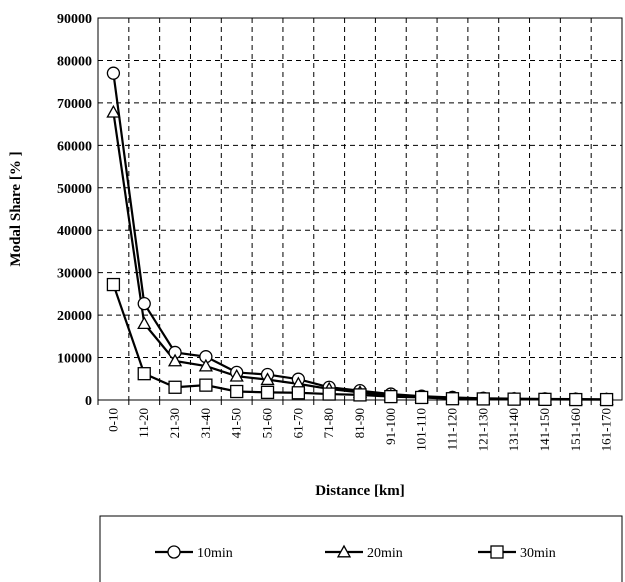 The height and width of the screenshot is (582, 625). I want to click on legend-label-30min: 30min, so click(538, 553).